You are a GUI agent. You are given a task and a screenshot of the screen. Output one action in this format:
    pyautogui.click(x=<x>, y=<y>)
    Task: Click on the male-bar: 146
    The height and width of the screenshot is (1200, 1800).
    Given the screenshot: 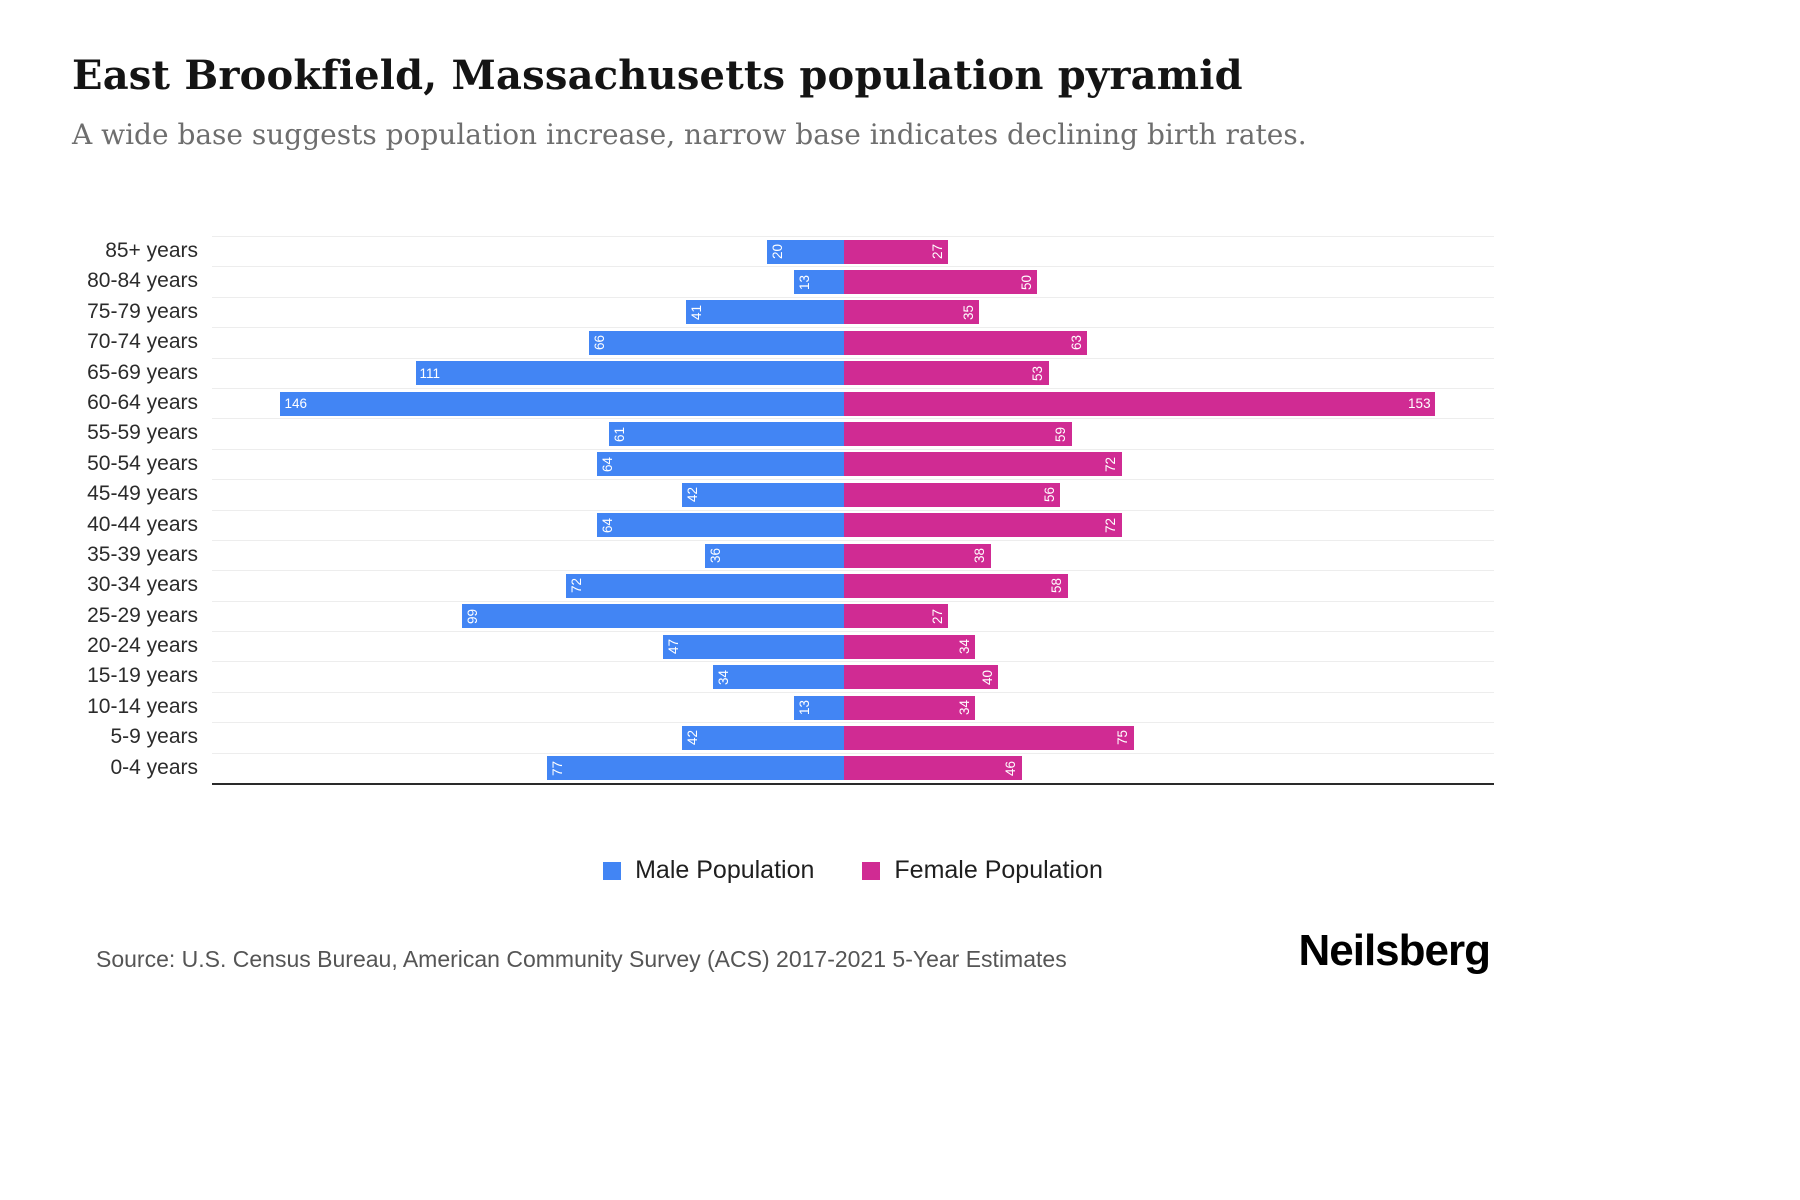 What is the action you would take?
    pyautogui.click(x=562, y=403)
    